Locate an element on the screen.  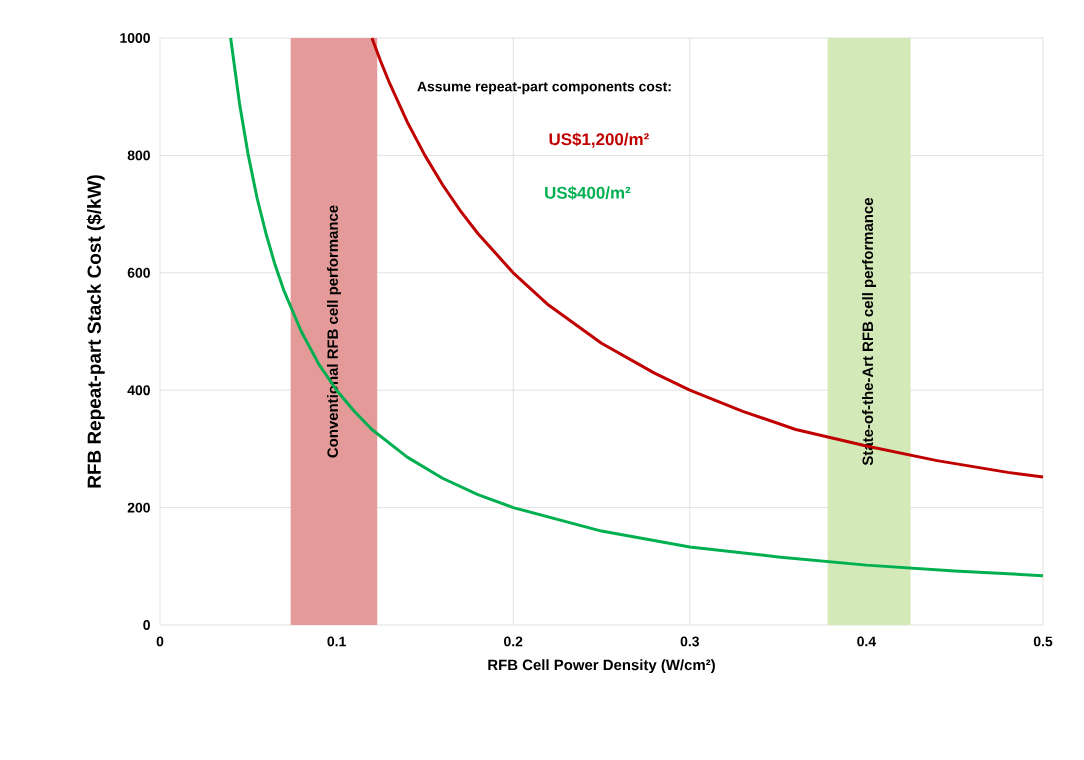
y-axis-title: RFB Repeat-part Stack Cost ($/kW) is located at coordinates (95, 331).